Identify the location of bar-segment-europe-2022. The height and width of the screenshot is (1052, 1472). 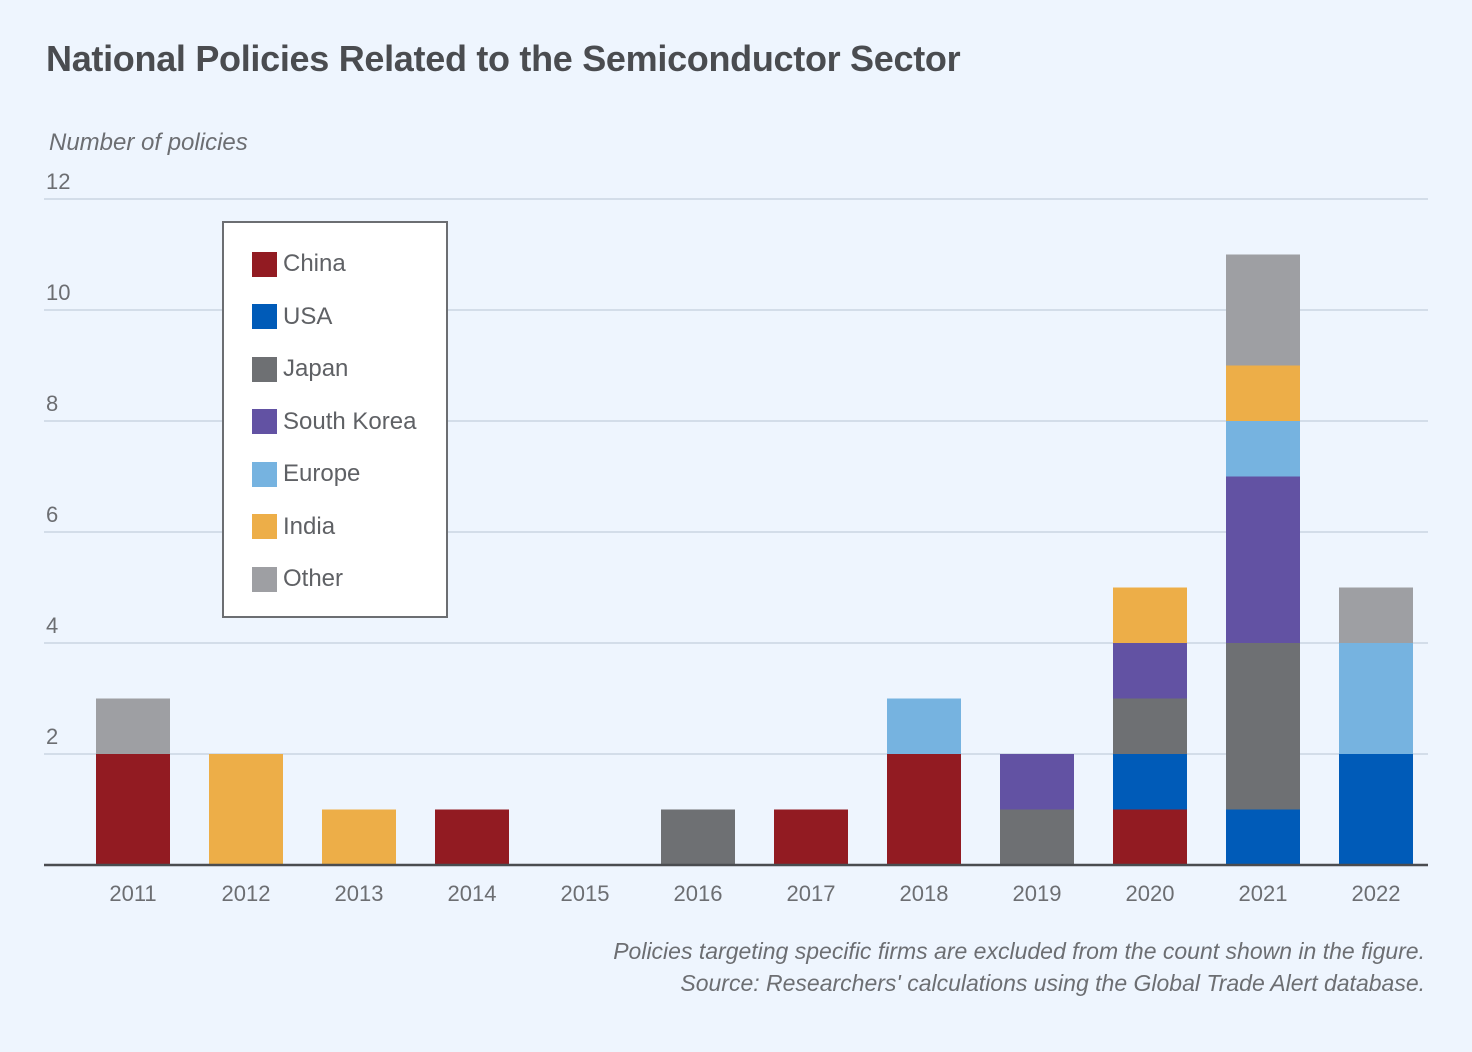
(1376, 698).